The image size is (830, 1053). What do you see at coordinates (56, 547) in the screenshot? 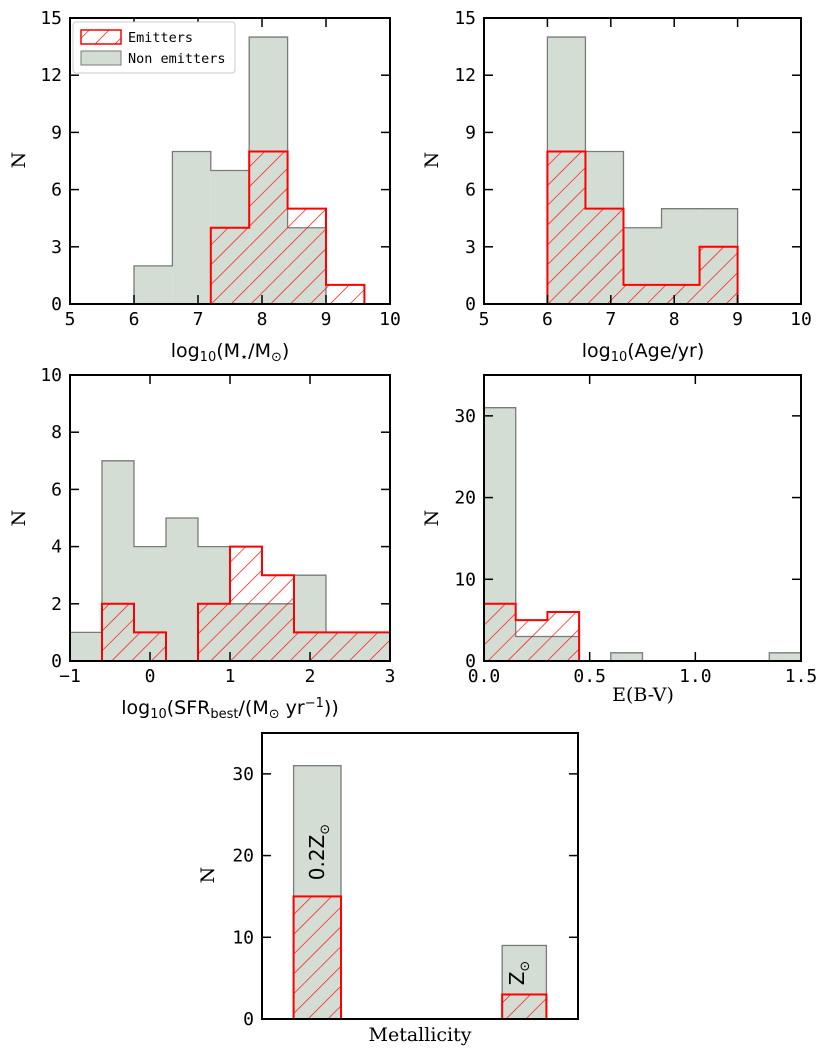
I see `y-tick-label: 4` at bounding box center [56, 547].